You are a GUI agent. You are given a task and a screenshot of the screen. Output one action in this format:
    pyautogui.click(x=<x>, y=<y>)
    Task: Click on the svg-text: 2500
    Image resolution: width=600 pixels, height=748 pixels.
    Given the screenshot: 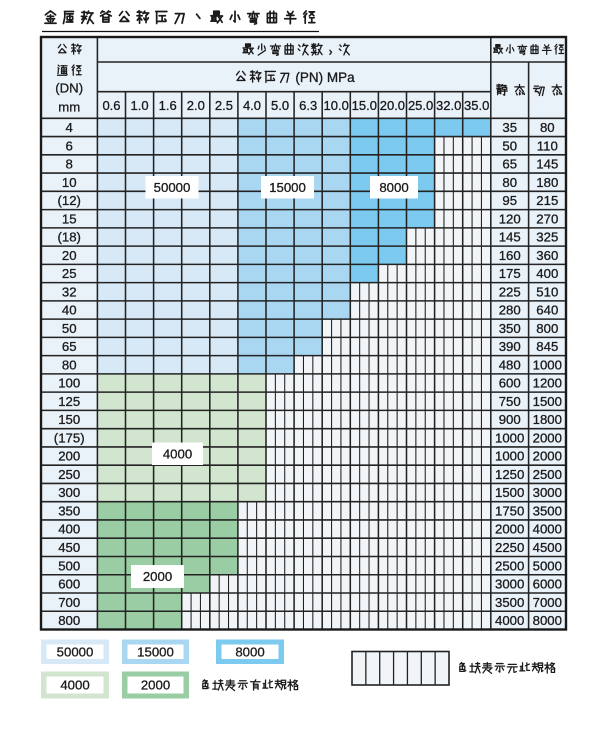 What is the action you would take?
    pyautogui.click(x=509, y=565)
    